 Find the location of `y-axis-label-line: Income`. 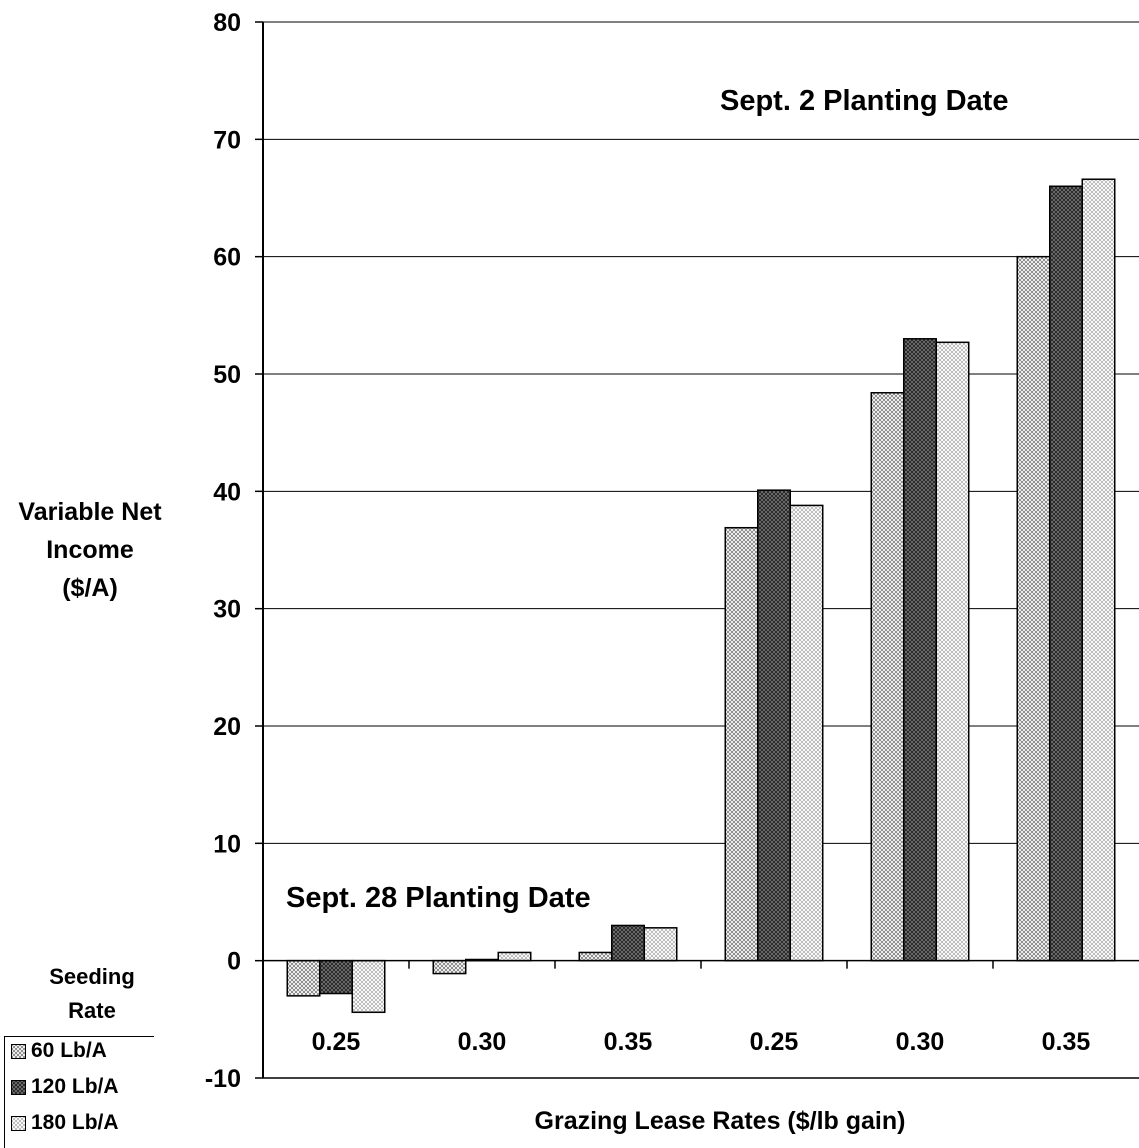

y-axis-label-line: Income is located at coordinates (90, 550).